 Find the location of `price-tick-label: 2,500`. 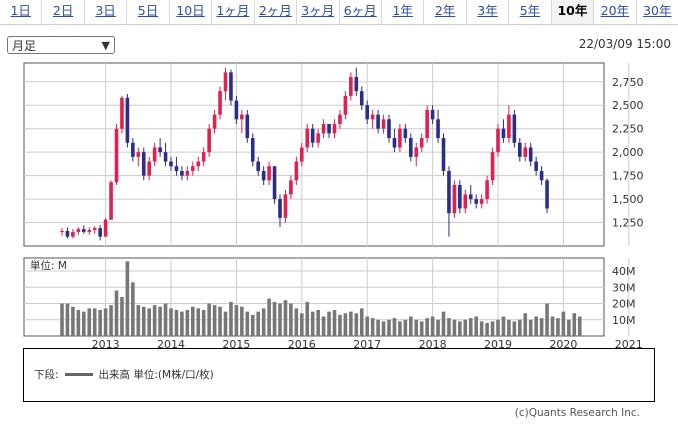

price-tick-label: 2,500 is located at coordinates (628, 105).